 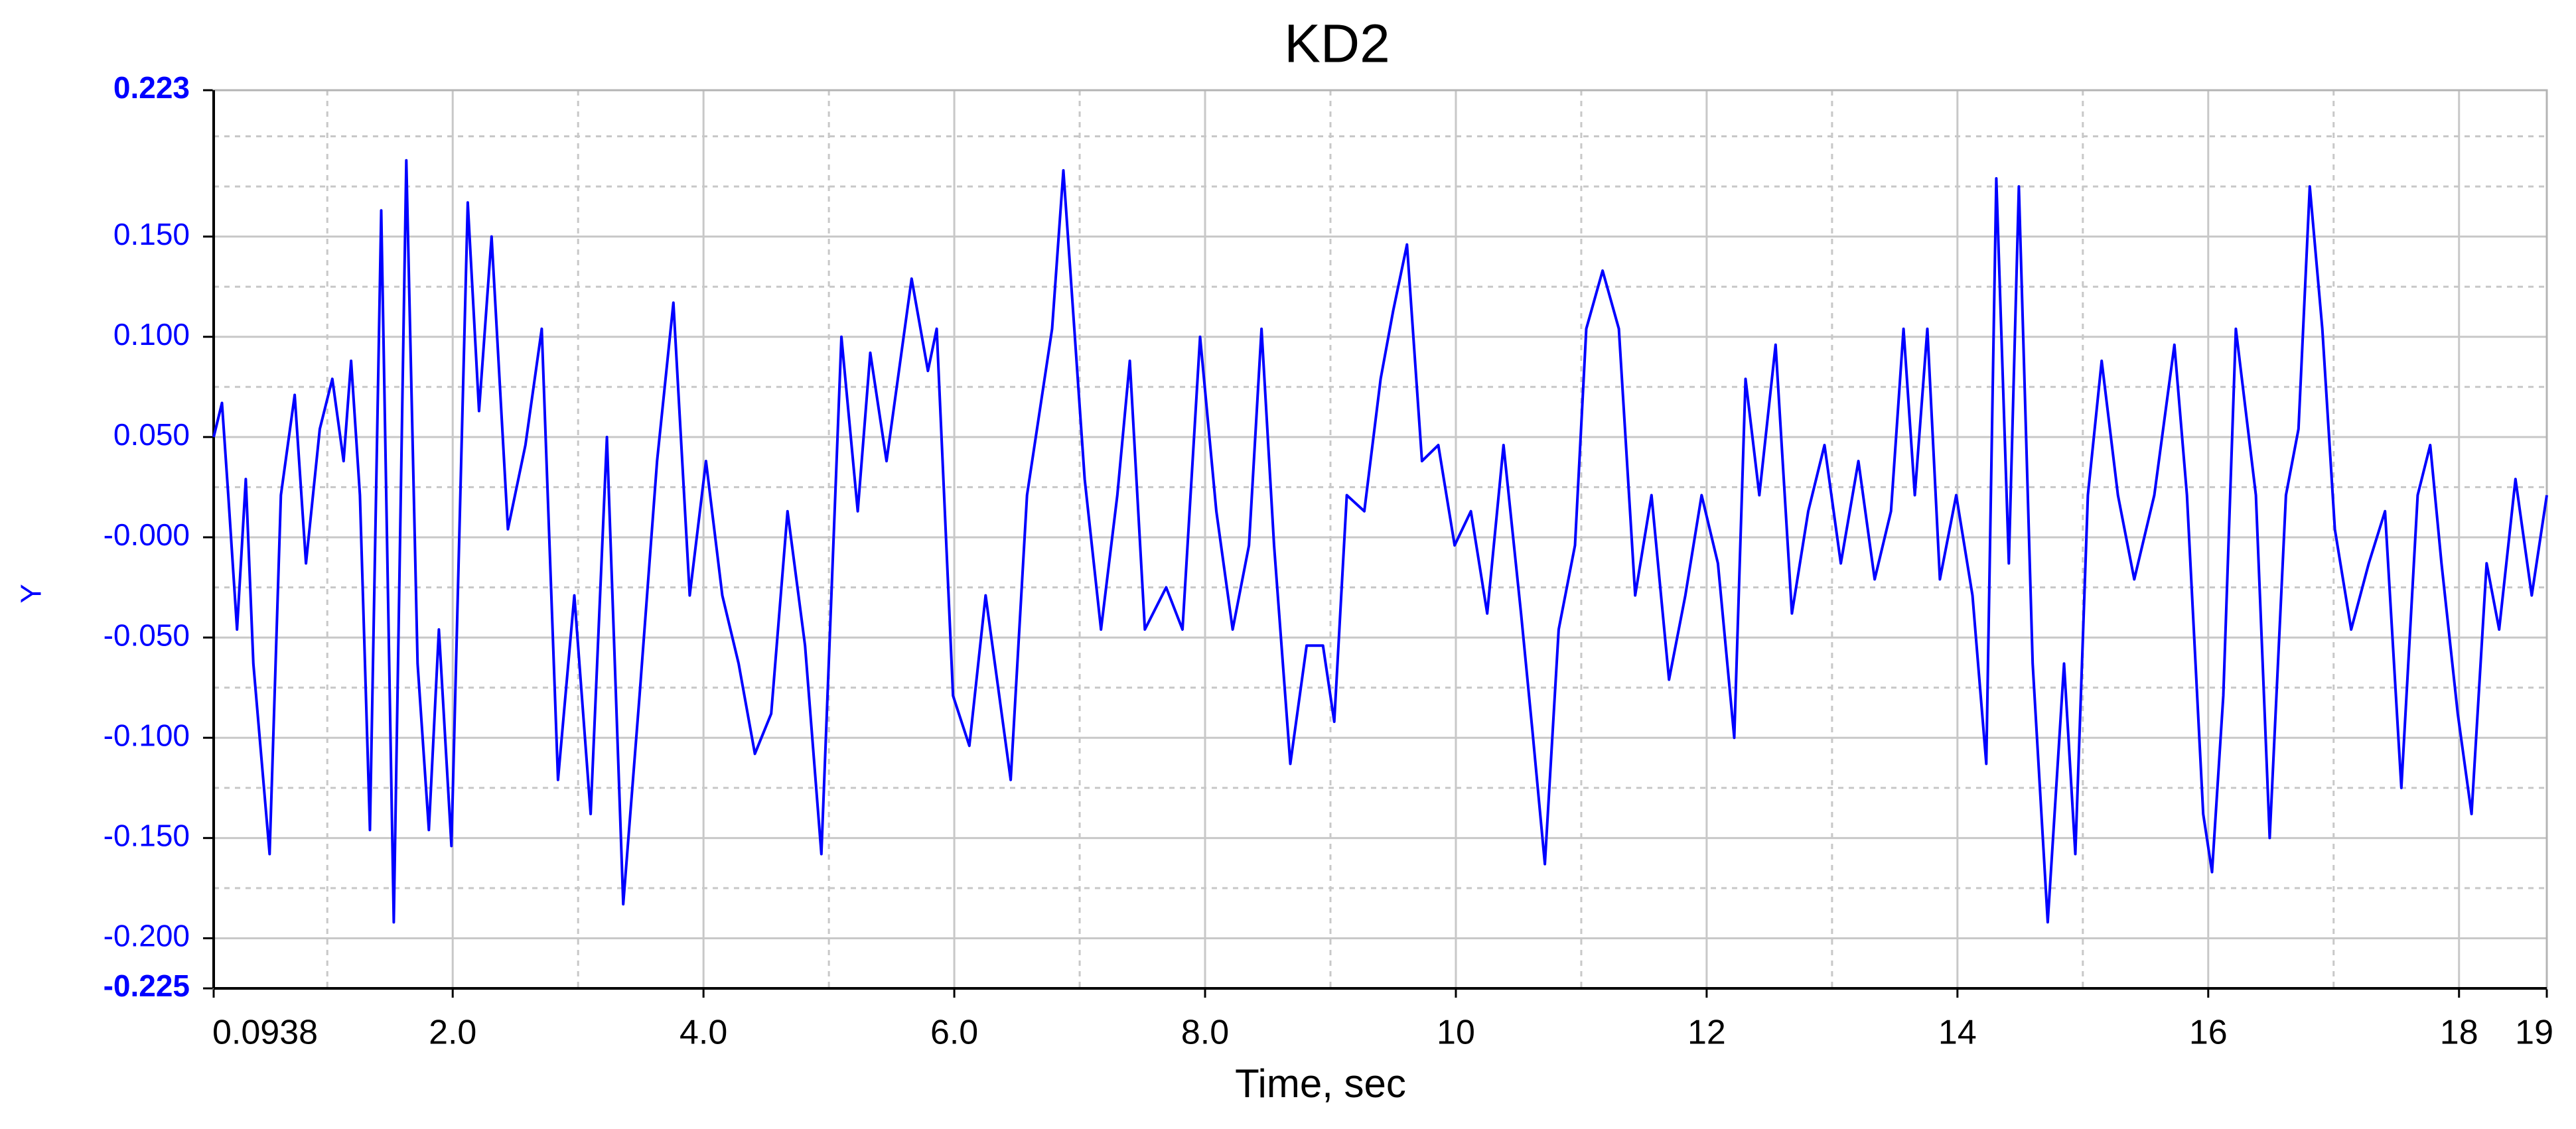 I want to click on x-tick-label: 4.0, so click(x=703, y=1033).